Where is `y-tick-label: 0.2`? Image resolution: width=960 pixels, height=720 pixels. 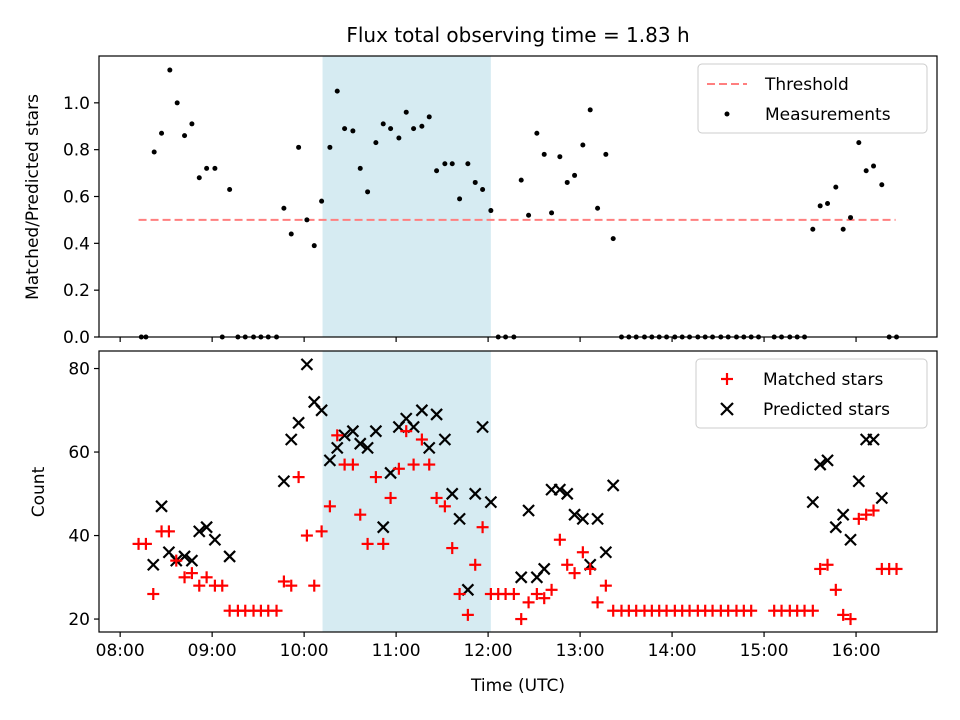 y-tick-label: 0.2 is located at coordinates (76, 291).